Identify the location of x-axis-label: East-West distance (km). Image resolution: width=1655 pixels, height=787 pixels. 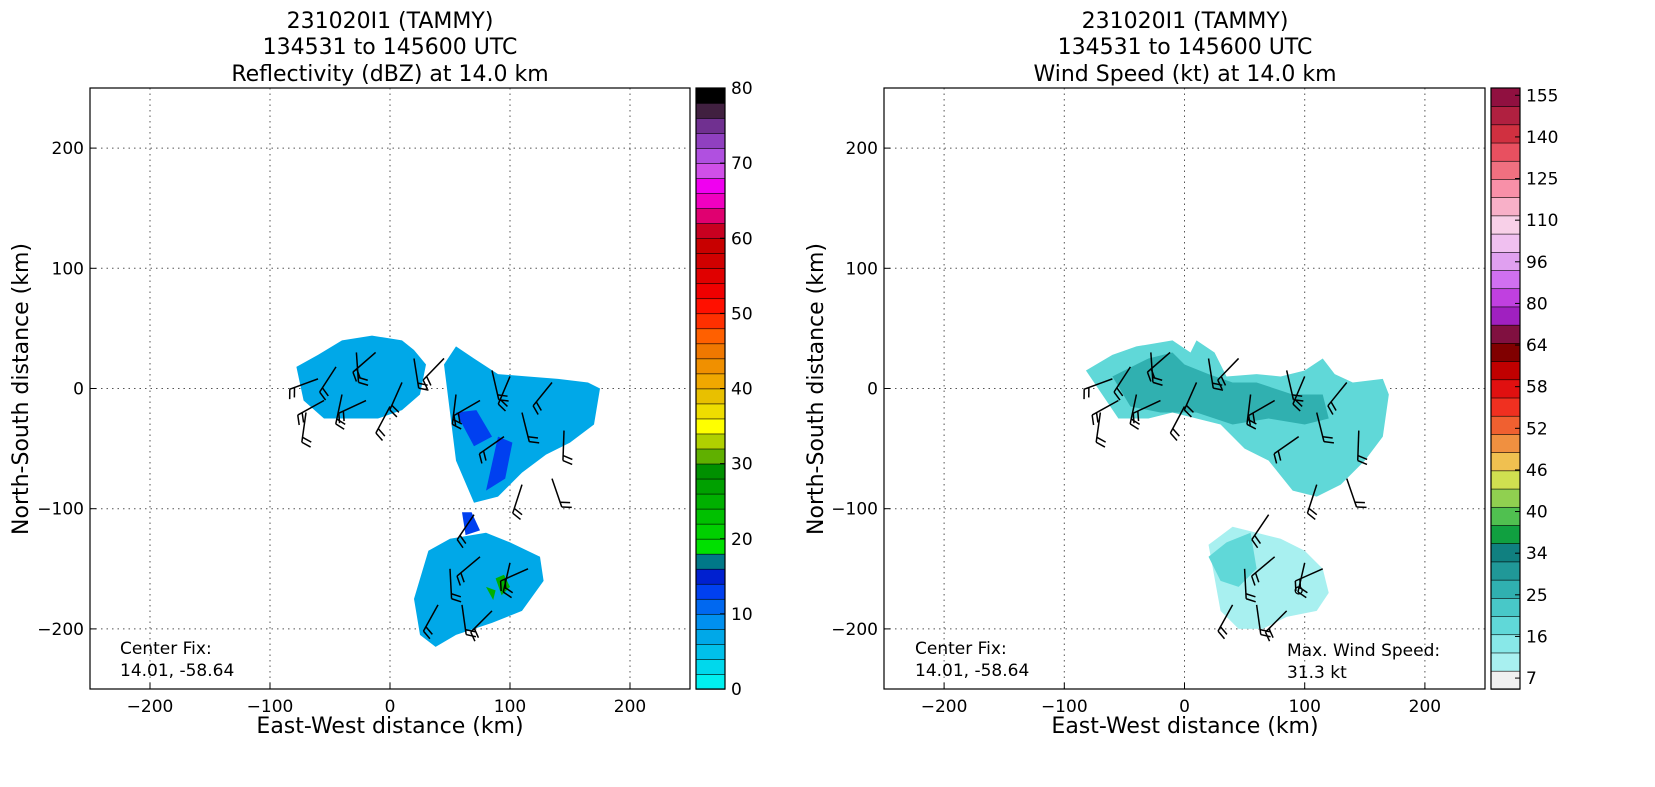
(389, 726).